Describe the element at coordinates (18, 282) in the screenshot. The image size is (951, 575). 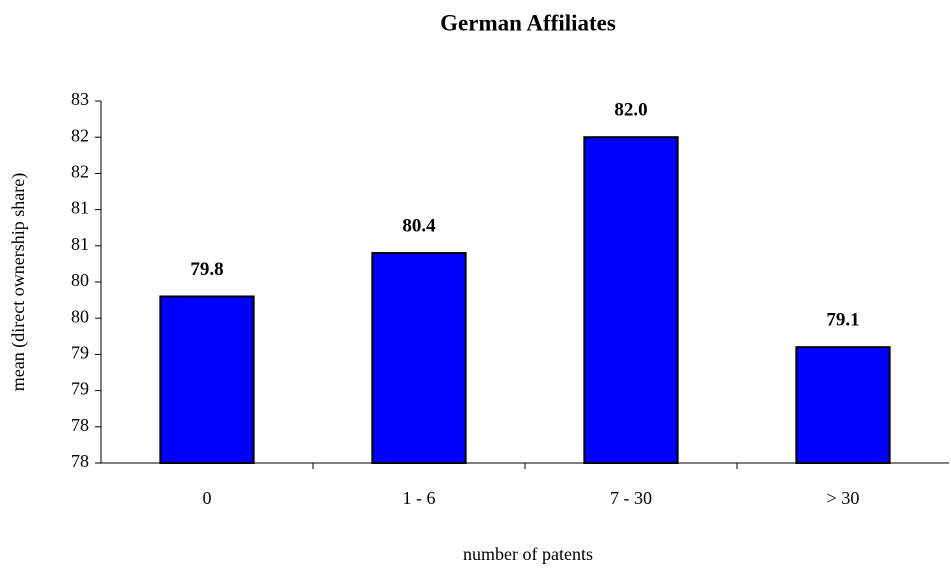
I see `y-axis-label: mean (direct ownership share)` at that location.